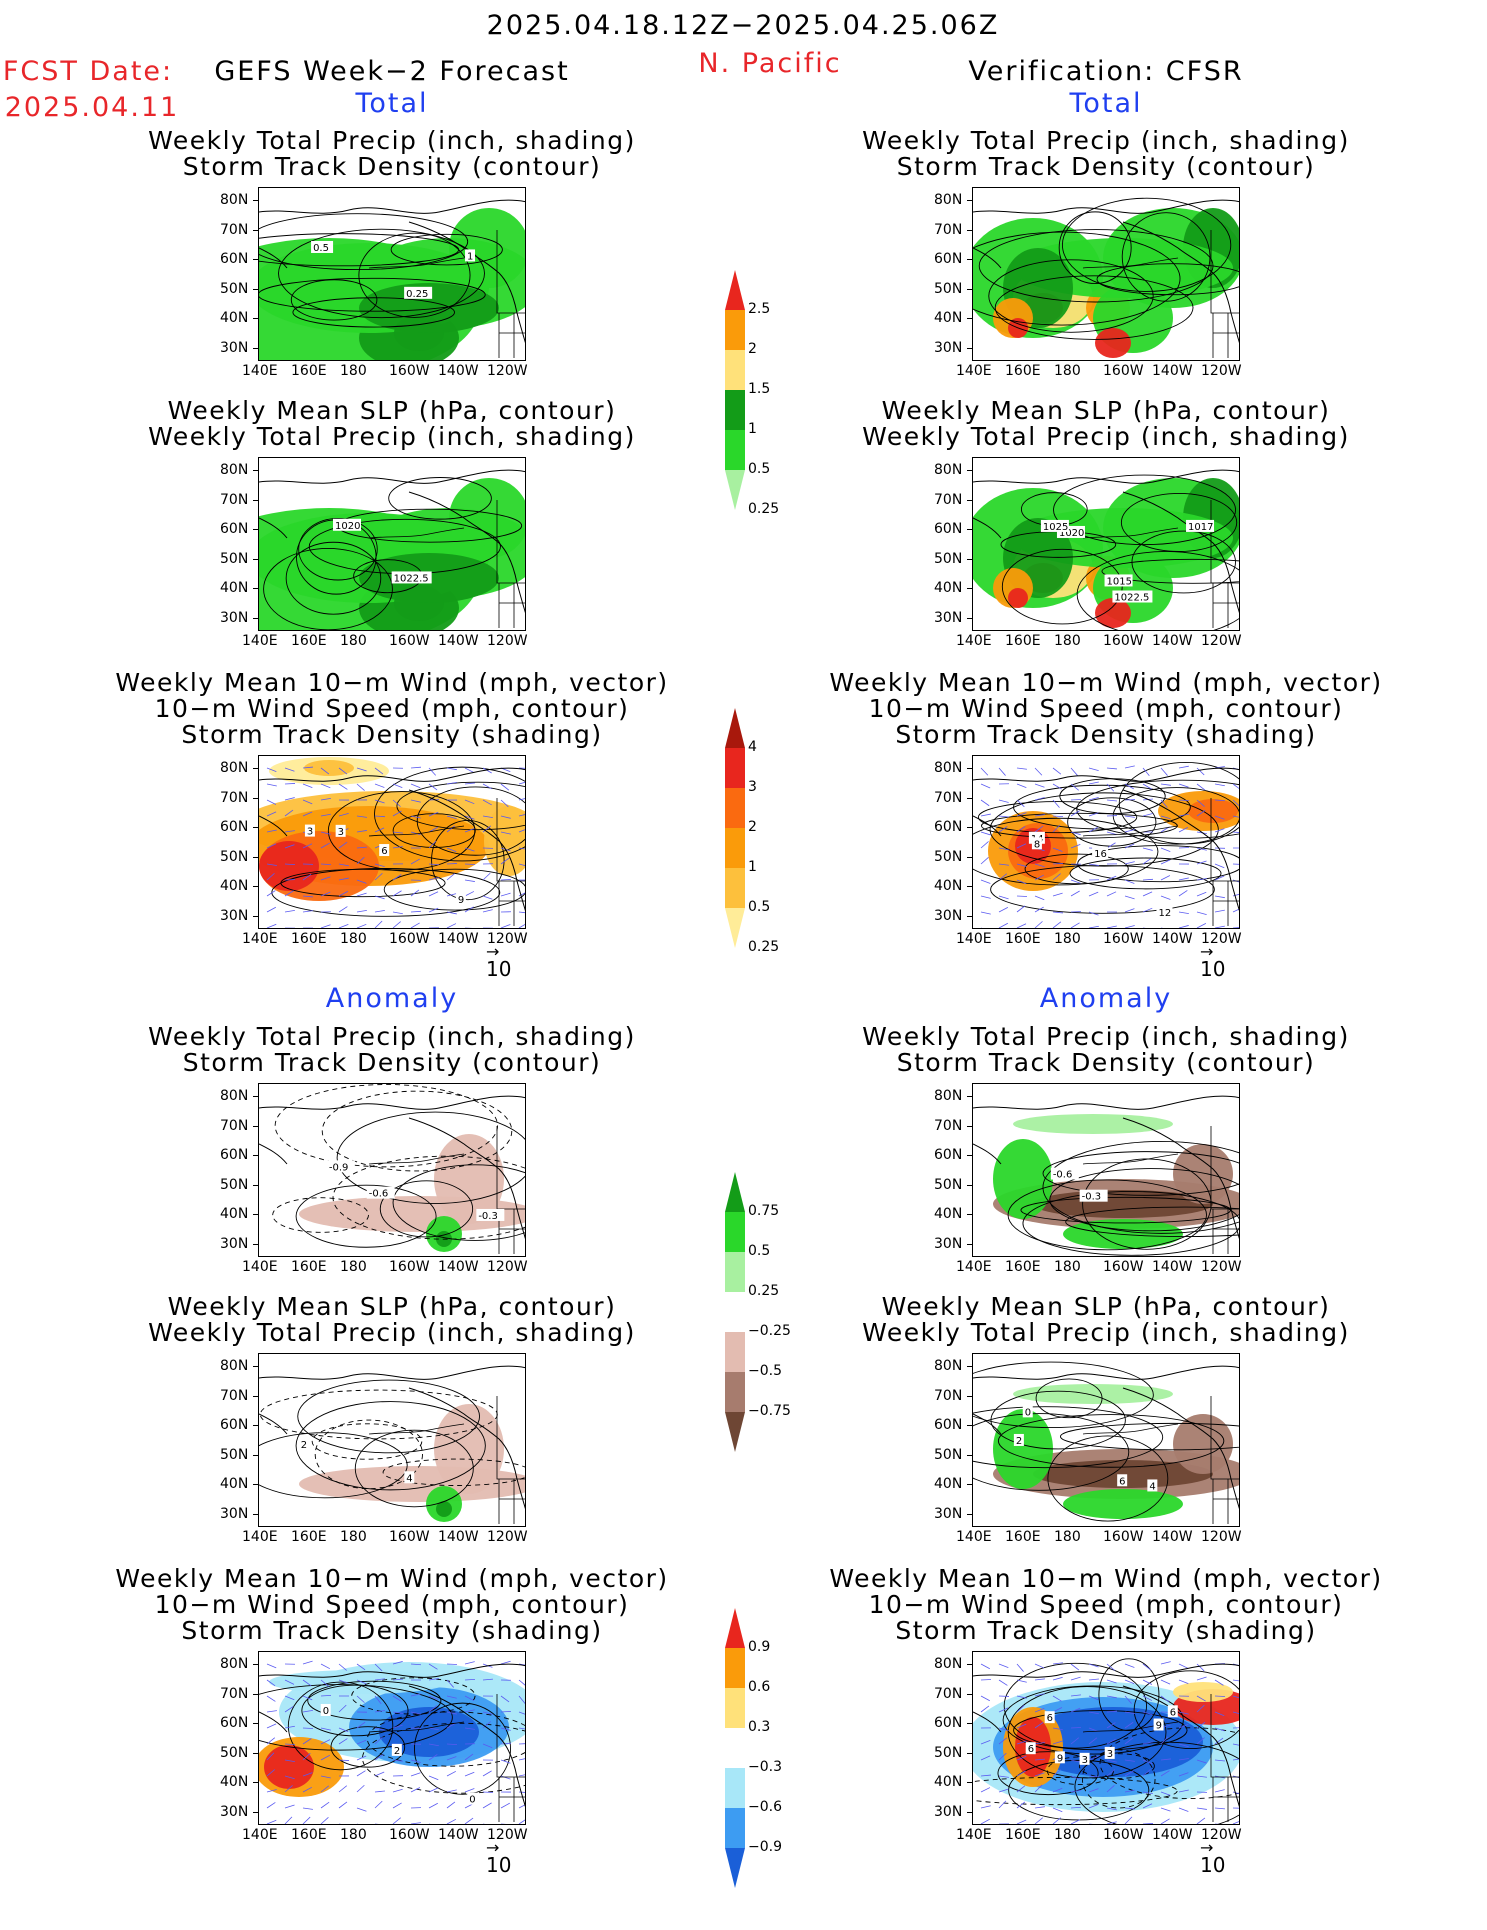  What do you see at coordinates (326, 1711) in the screenshot?
I see `contour-label: 0` at bounding box center [326, 1711].